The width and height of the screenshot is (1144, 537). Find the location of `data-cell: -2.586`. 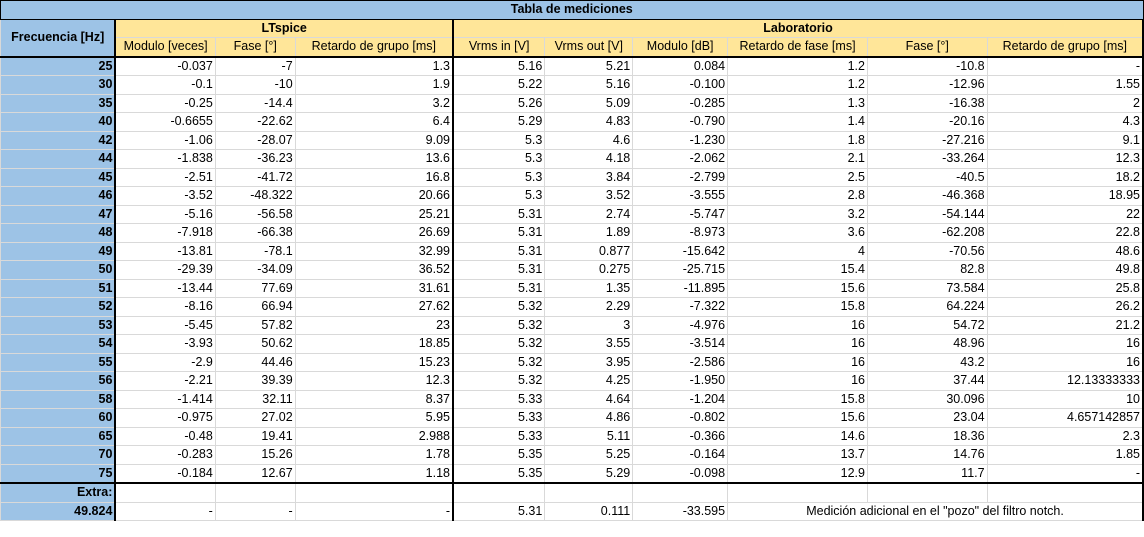

data-cell: -2.586 is located at coordinates (680, 362).